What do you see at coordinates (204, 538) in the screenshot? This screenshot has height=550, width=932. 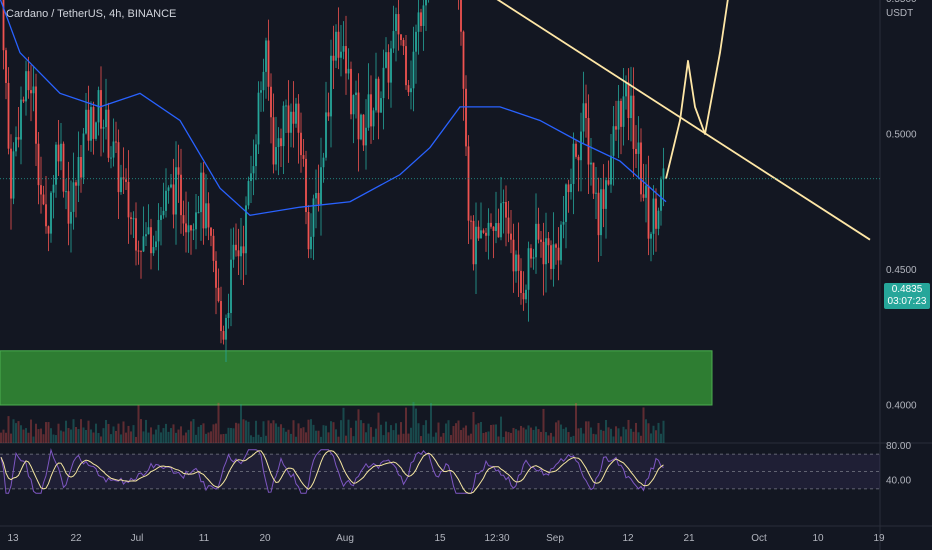 I see `time-tick-label: 11` at bounding box center [204, 538].